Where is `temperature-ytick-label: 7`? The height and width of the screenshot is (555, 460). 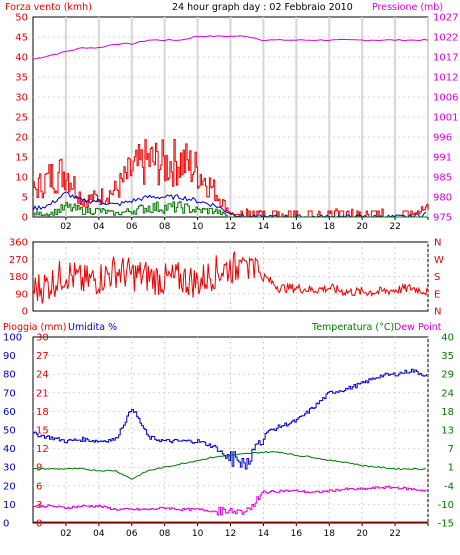 temperature-ytick-label: 7 is located at coordinates (451, 449).